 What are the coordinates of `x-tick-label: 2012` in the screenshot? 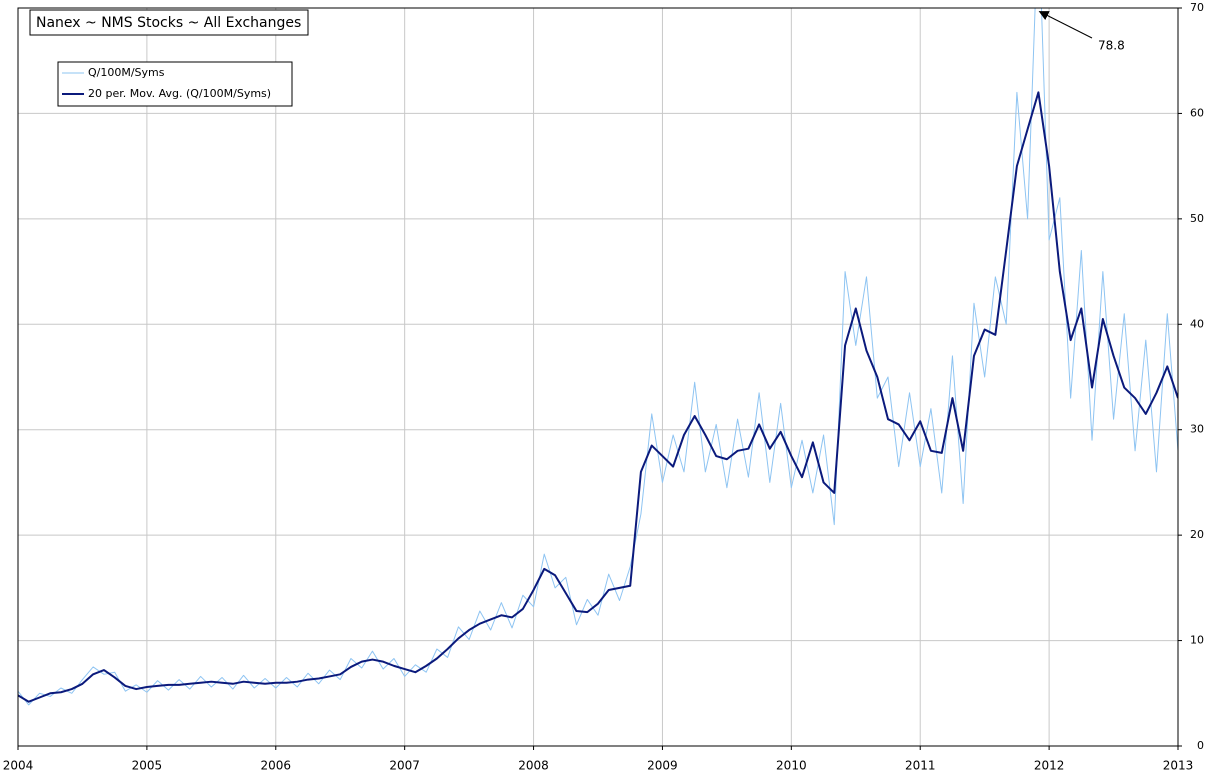 It's located at (1049, 766).